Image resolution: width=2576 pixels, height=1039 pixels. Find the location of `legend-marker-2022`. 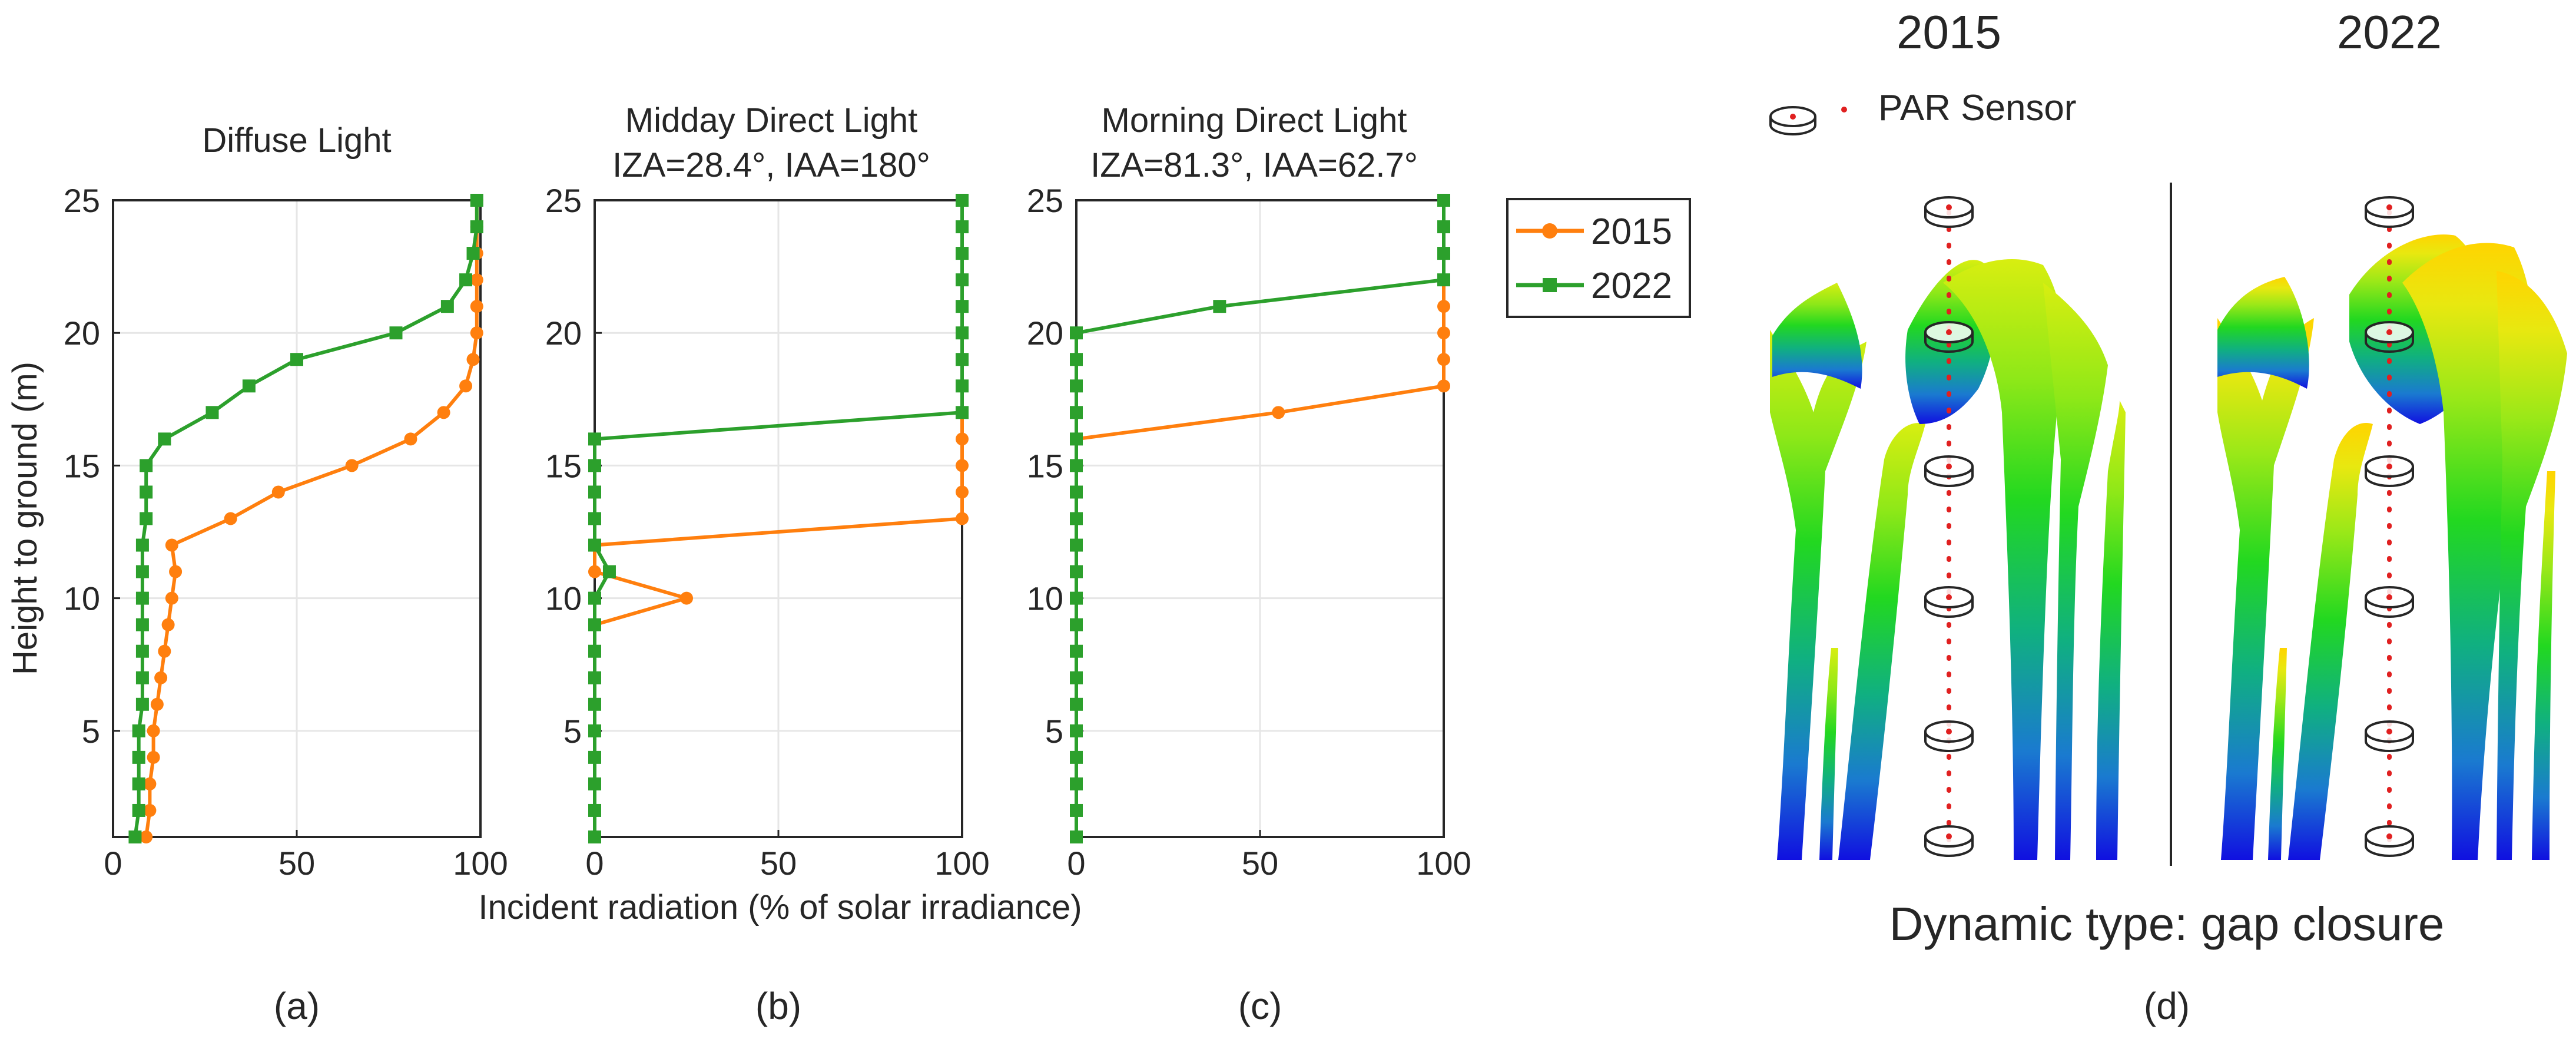

legend-marker-2022 is located at coordinates (1550, 285).